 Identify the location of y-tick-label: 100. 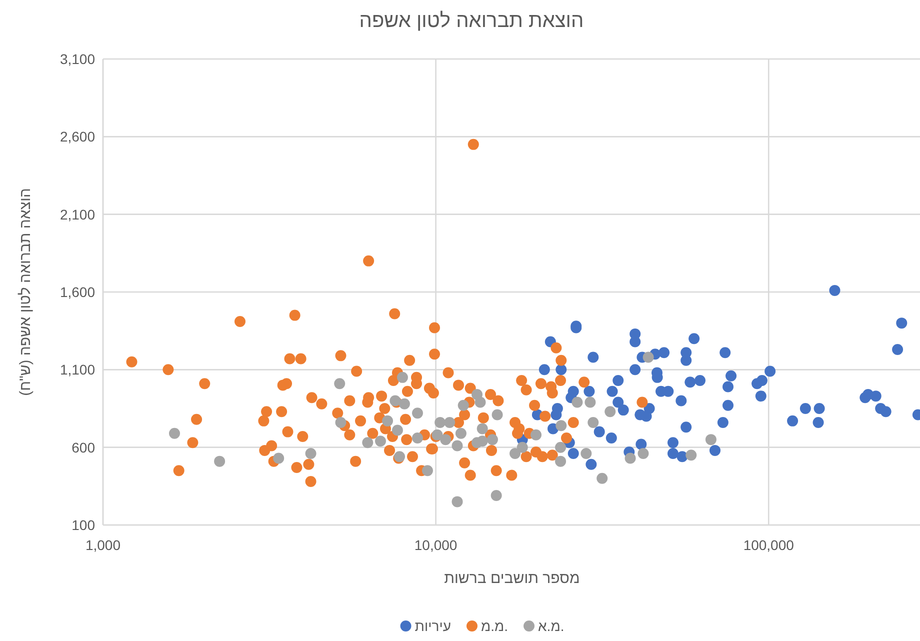
(84, 525).